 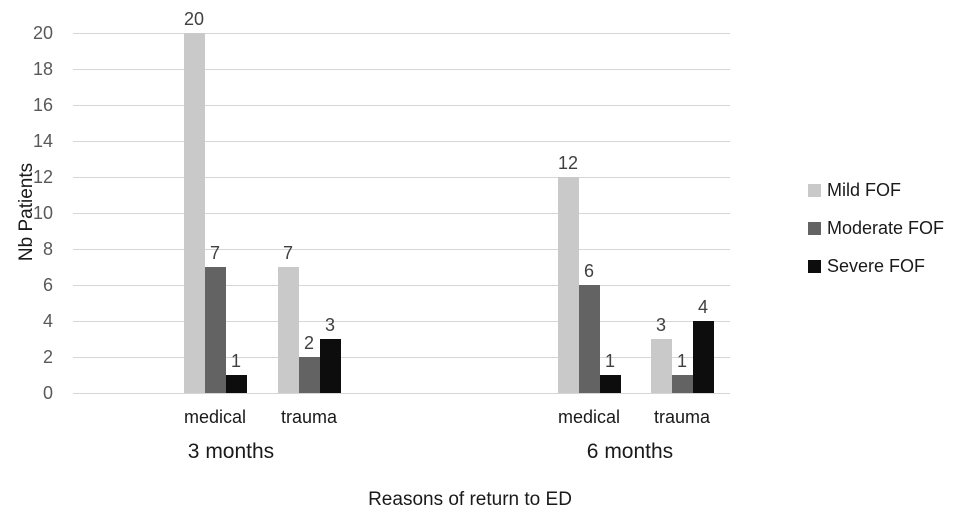 I want to click on y-tick-label: 12, so click(x=42, y=176).